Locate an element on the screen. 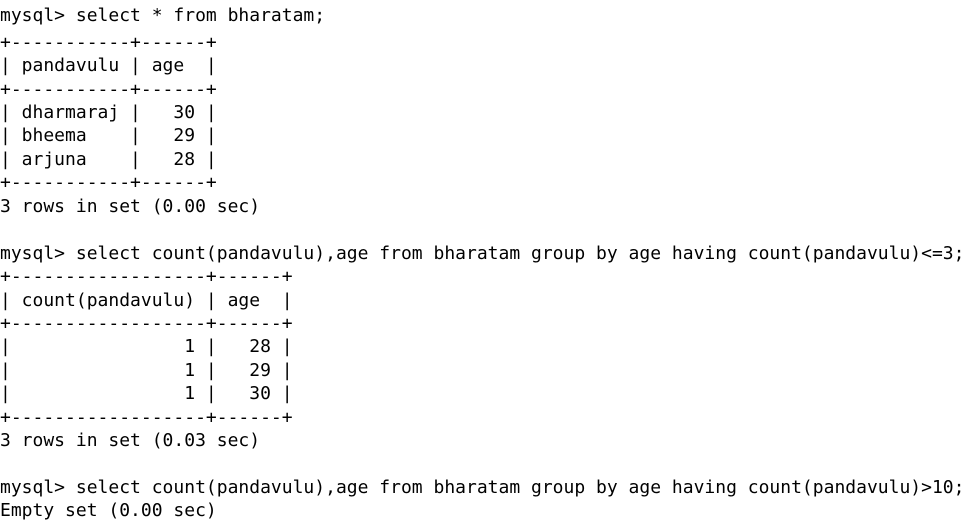 The height and width of the screenshot is (526, 975). table-1-row: | arjuna | 28 | is located at coordinates (108, 159).